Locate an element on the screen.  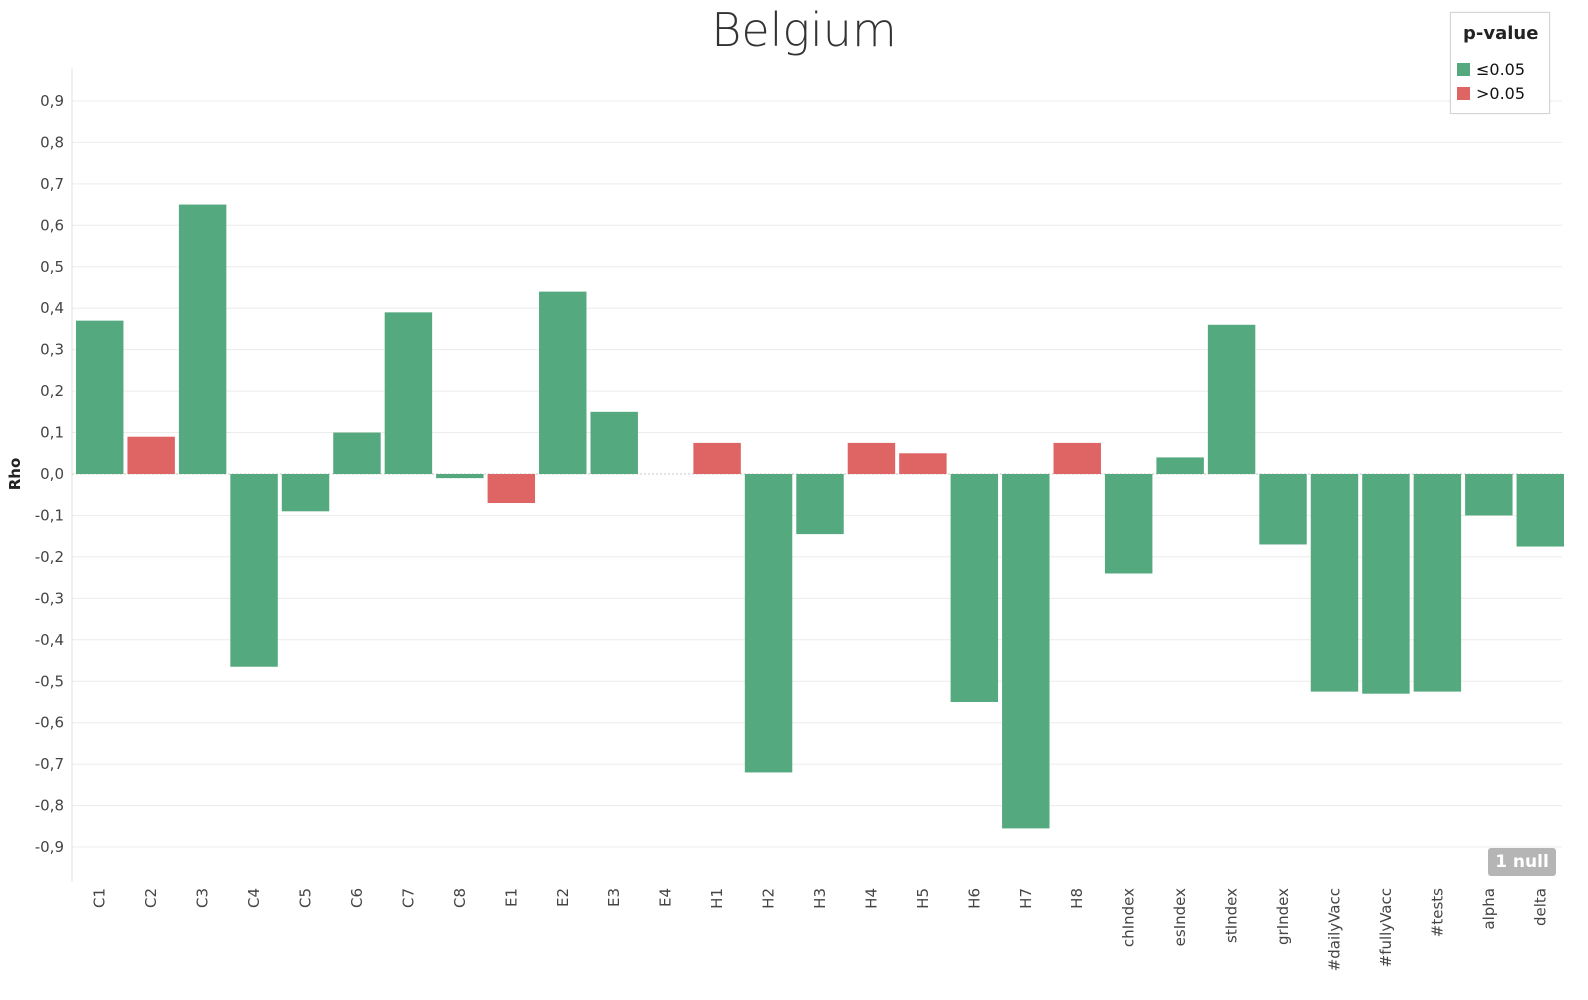
x-tick-label: H8 is located at coordinates (1077, 898).